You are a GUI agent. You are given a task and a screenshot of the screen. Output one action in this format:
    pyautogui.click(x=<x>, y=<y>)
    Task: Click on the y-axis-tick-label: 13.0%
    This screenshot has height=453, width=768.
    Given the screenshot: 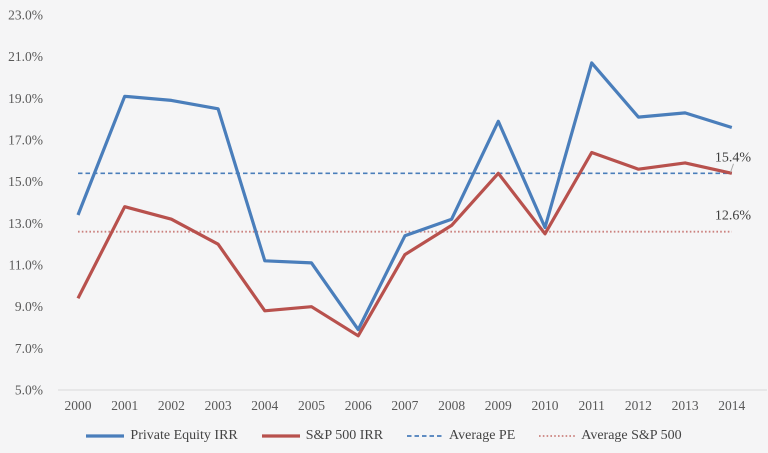 What is the action you would take?
    pyautogui.click(x=25, y=223)
    